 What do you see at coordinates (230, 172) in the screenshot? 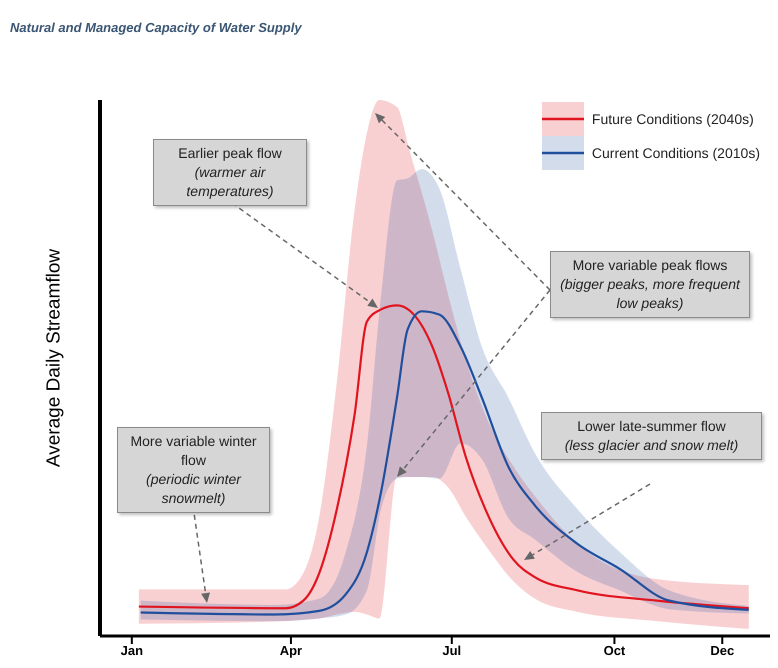
I see `callout-box: Earlier peak flow (warmer air temperatures)` at bounding box center [230, 172].